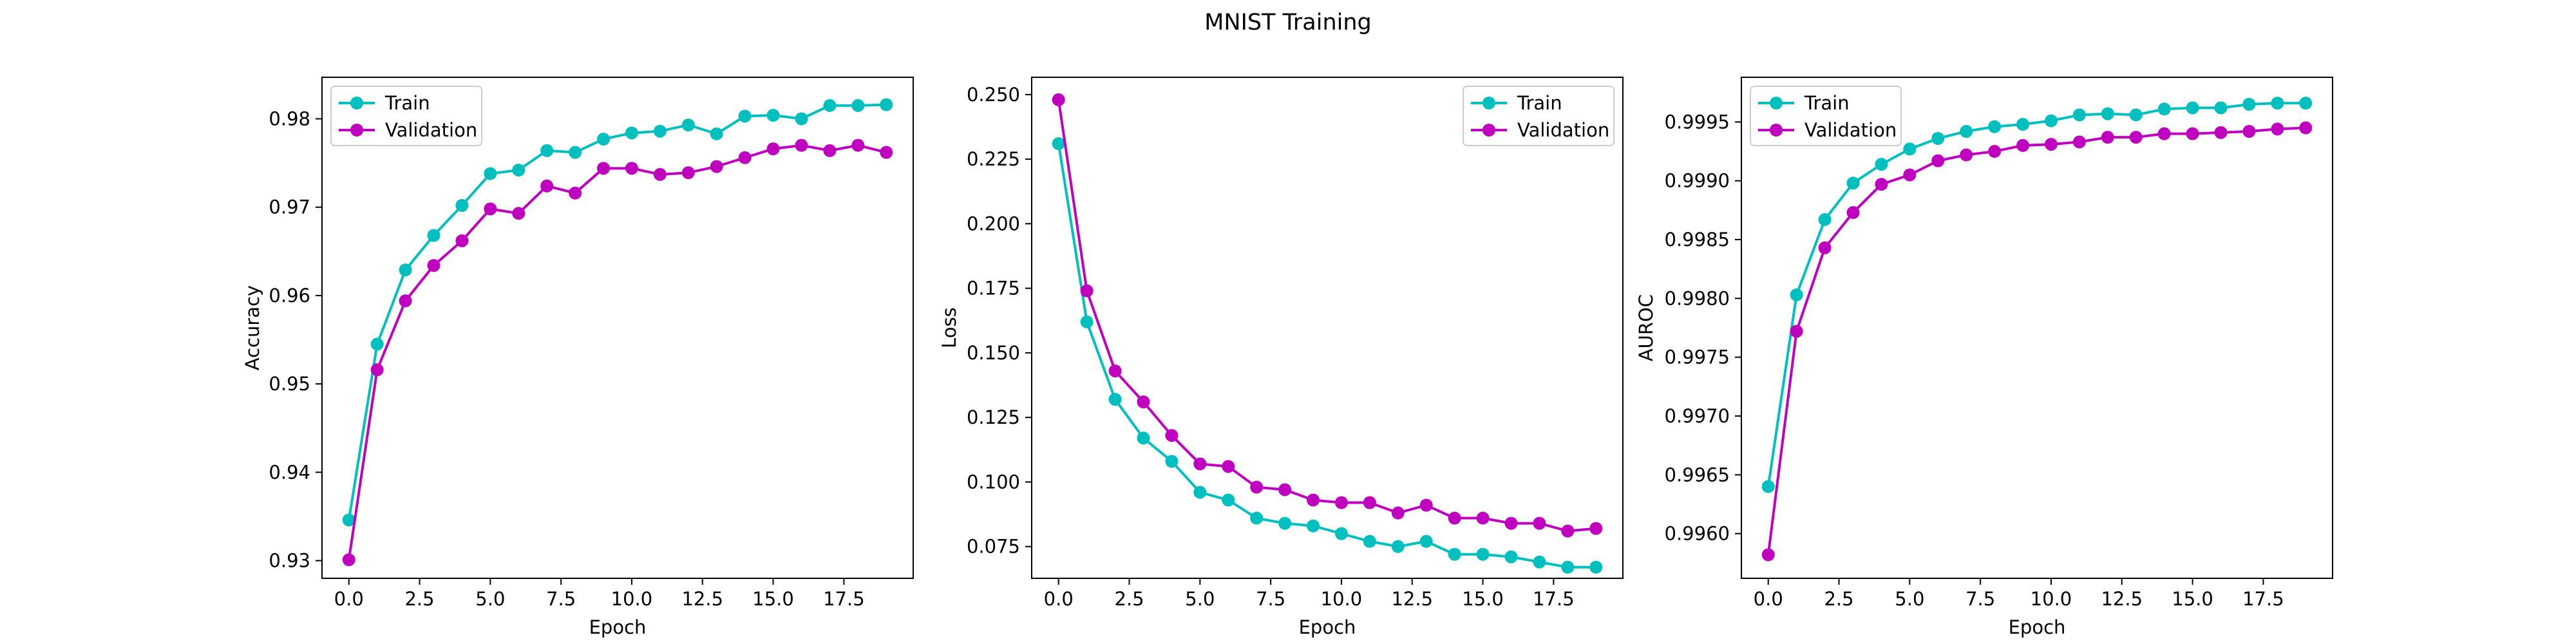 Image resolution: width=2576 pixels, height=644 pixels. What do you see at coordinates (289, 561) in the screenshot?
I see `y-tick-label: 0.93` at bounding box center [289, 561].